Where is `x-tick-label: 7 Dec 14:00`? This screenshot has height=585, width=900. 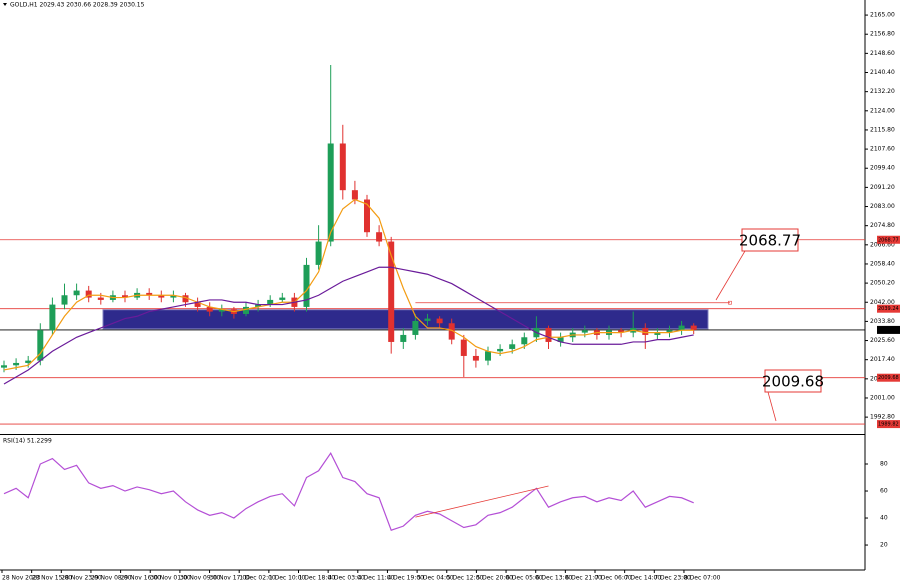
x-tick-label: 7 Dec 14:00 is located at coordinates (643, 578).